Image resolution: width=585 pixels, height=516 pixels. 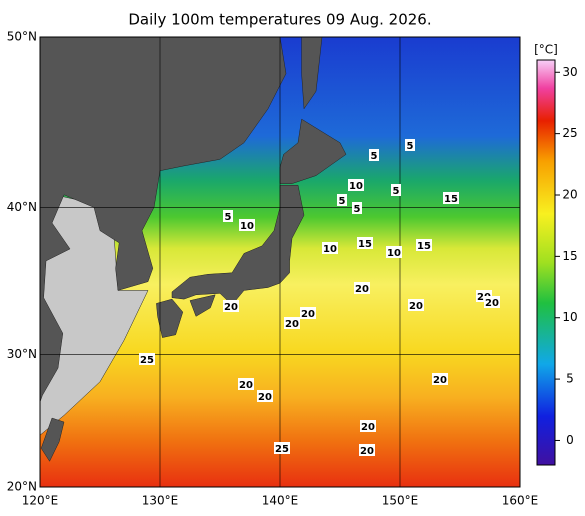 I want to click on x-tick-label: 130°E, so click(x=160, y=501).